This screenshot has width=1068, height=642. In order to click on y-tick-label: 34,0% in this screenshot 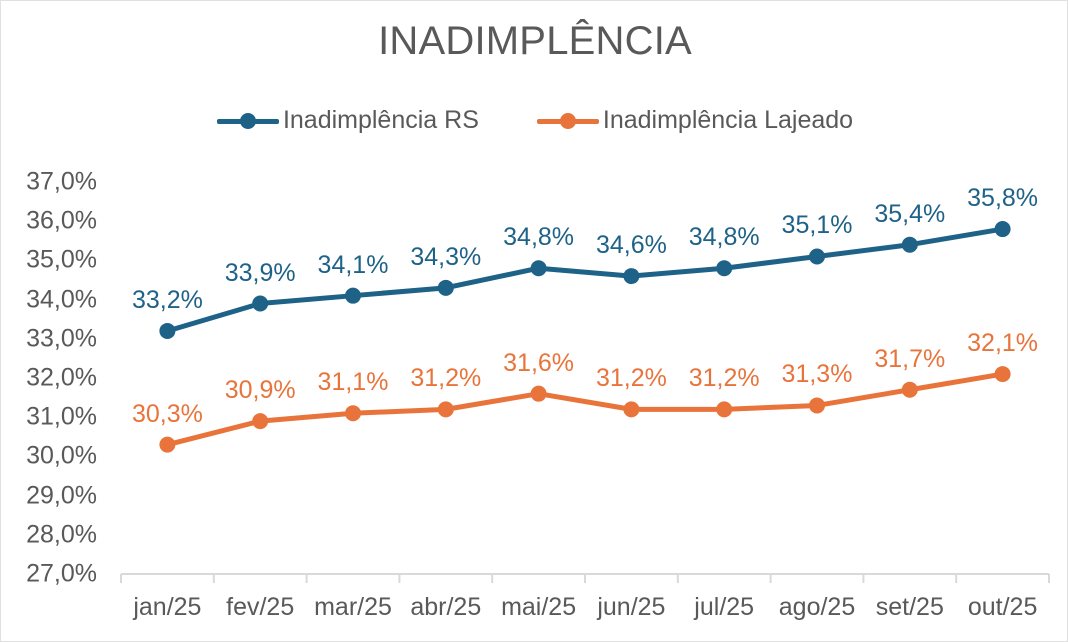, I will do `click(61, 299)`.